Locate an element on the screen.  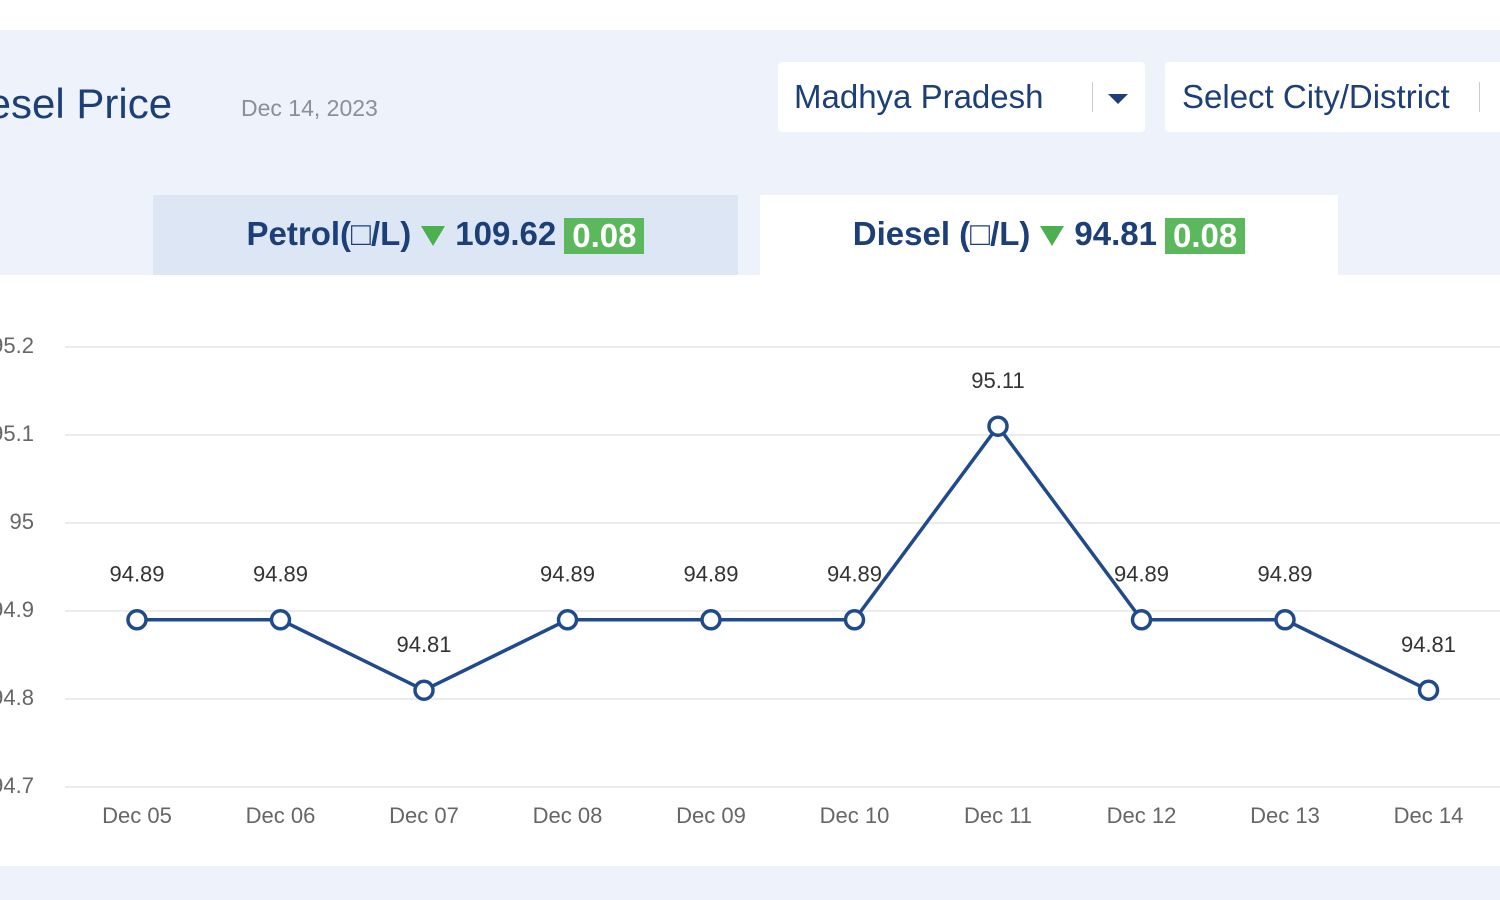
price: 109.62 is located at coordinates (506, 233).